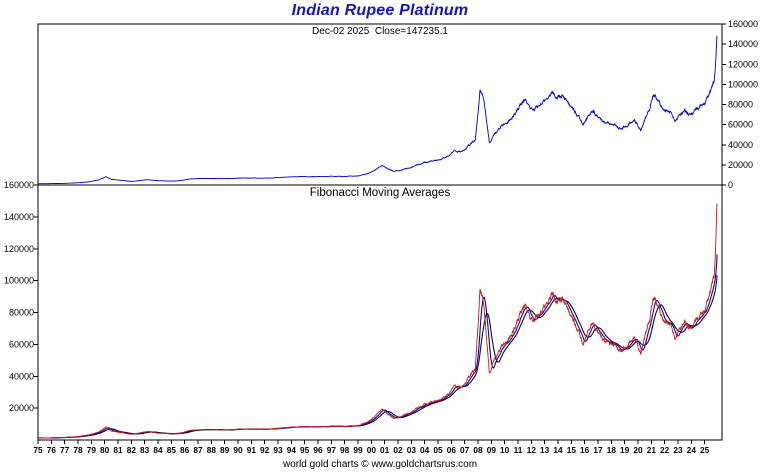 This screenshot has height=475, width=760. I want to click on x-axis-tick-label: 06, so click(452, 450).